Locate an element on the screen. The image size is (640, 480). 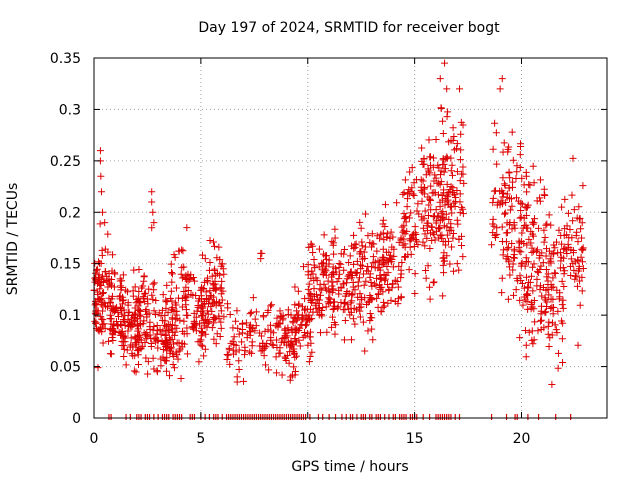
y-tick-label: 0.2 is located at coordinates (70, 213).